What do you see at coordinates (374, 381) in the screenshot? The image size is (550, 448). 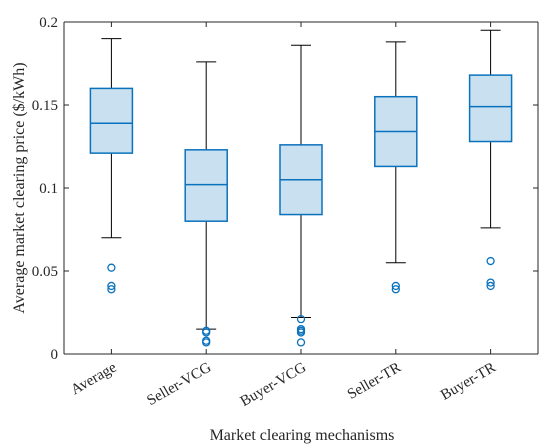 I see `x-tick-label: Seller-TR` at bounding box center [374, 381].